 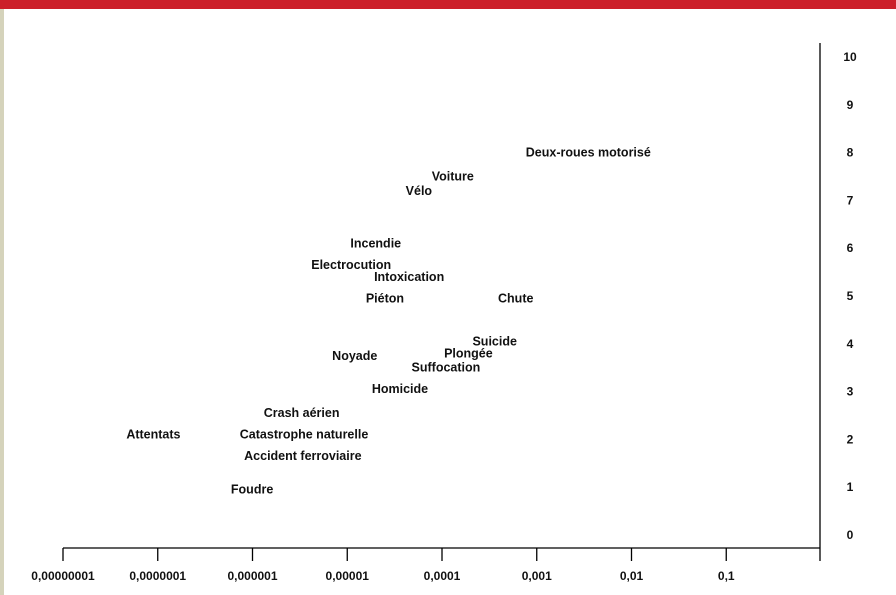 What do you see at coordinates (850, 487) in the screenshot?
I see `y-tick-label: 1` at bounding box center [850, 487].